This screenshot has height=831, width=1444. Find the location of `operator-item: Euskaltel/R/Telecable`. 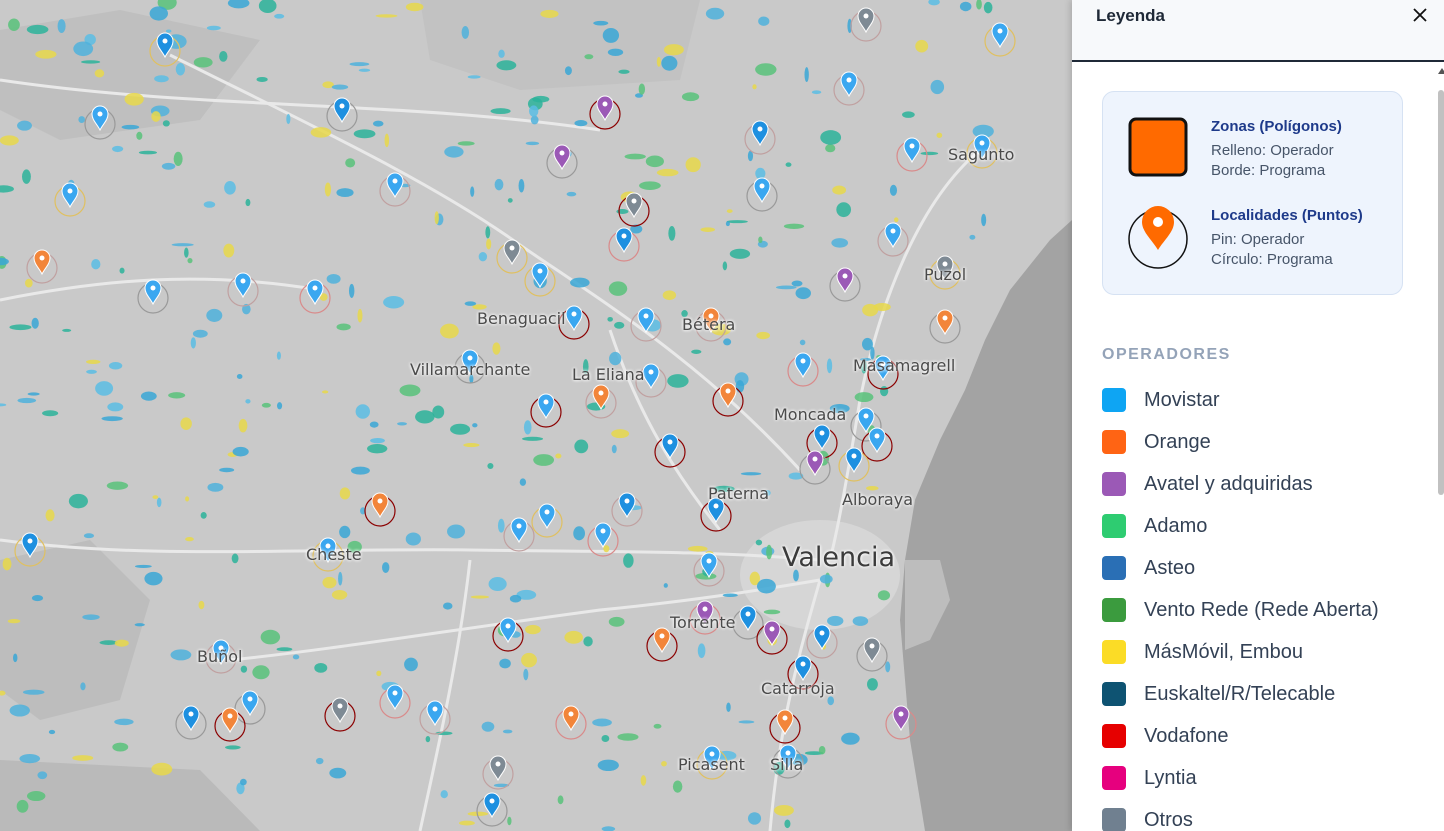

operator-item: Euskaltel/R/Telecable is located at coordinates (1218, 694).